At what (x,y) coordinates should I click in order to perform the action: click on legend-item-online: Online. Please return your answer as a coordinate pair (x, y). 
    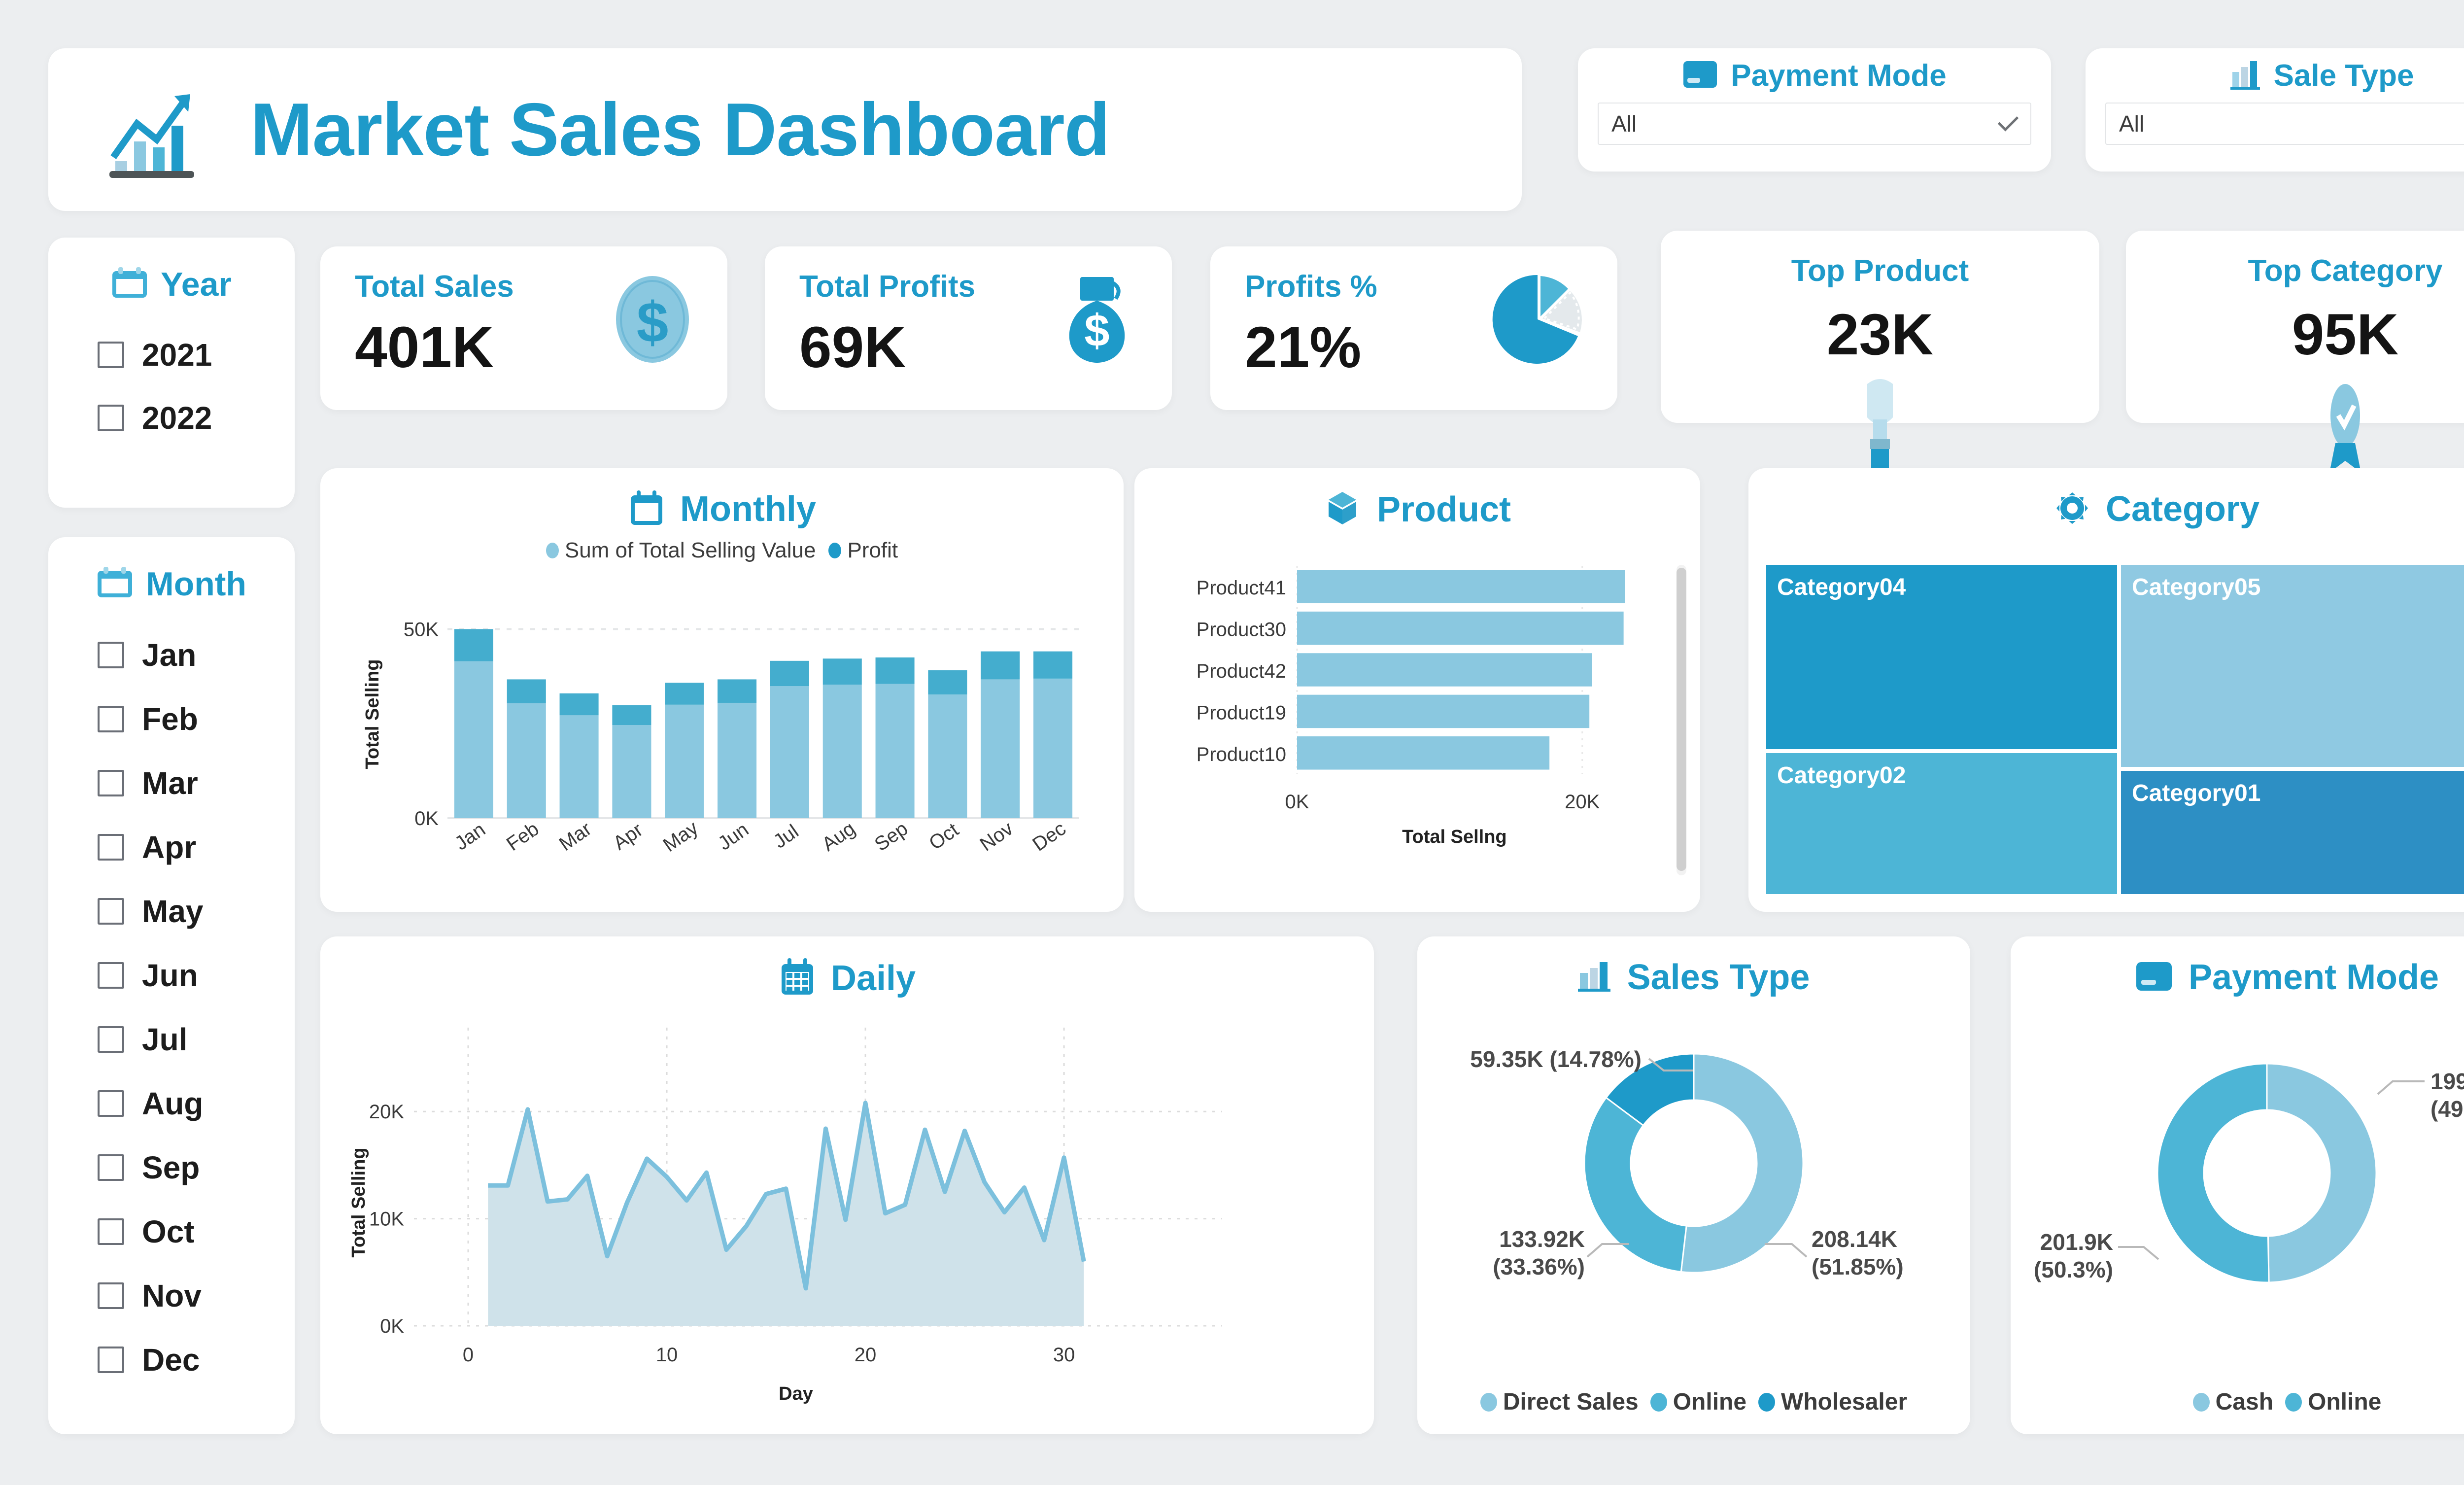
    Looking at the image, I should click on (1698, 1402).